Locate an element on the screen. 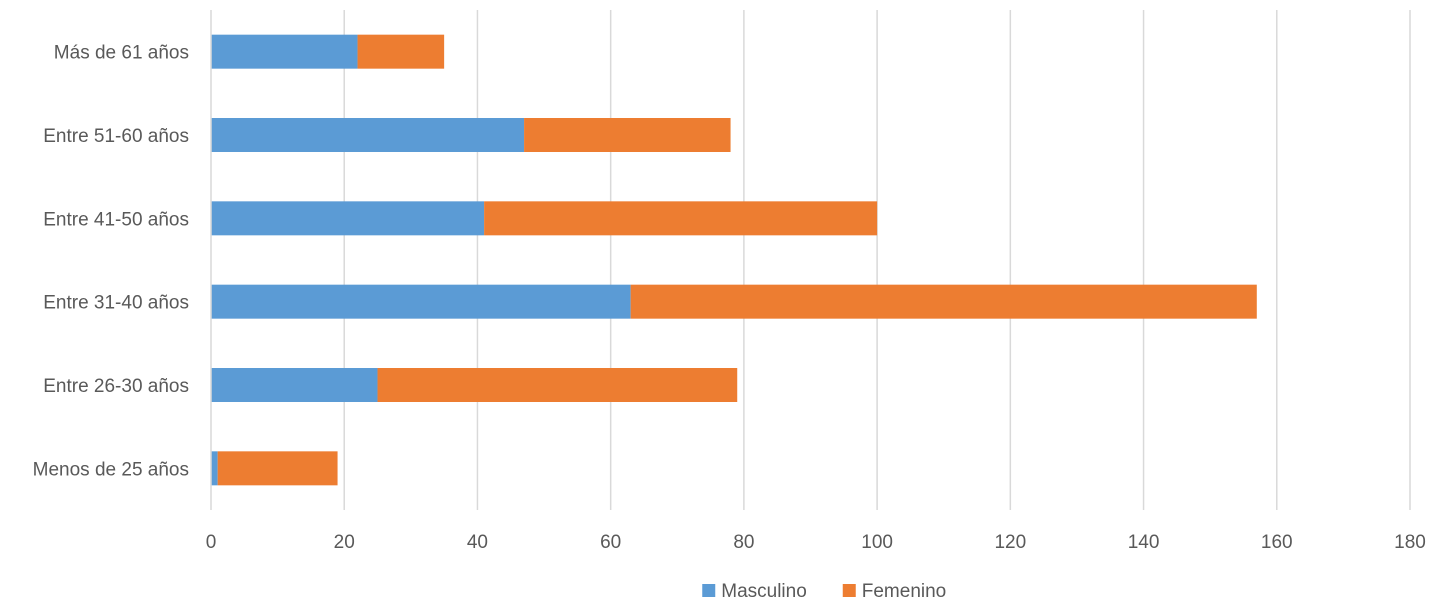 This screenshot has height=601, width=1430. x-tick-label: 0 is located at coordinates (211, 542).